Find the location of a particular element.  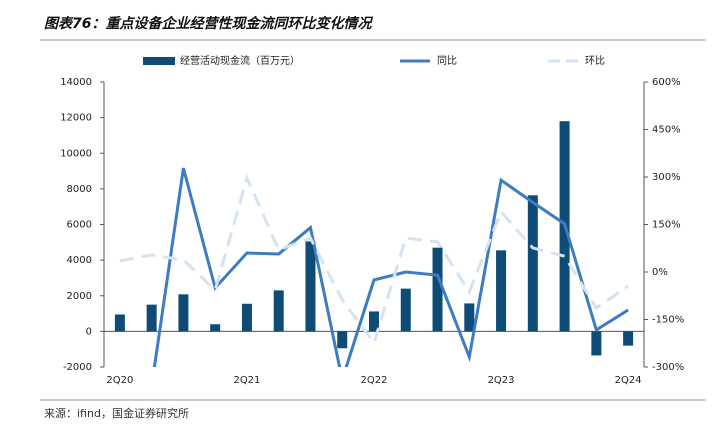

y2-tick-label: 300% is located at coordinates (666, 177).